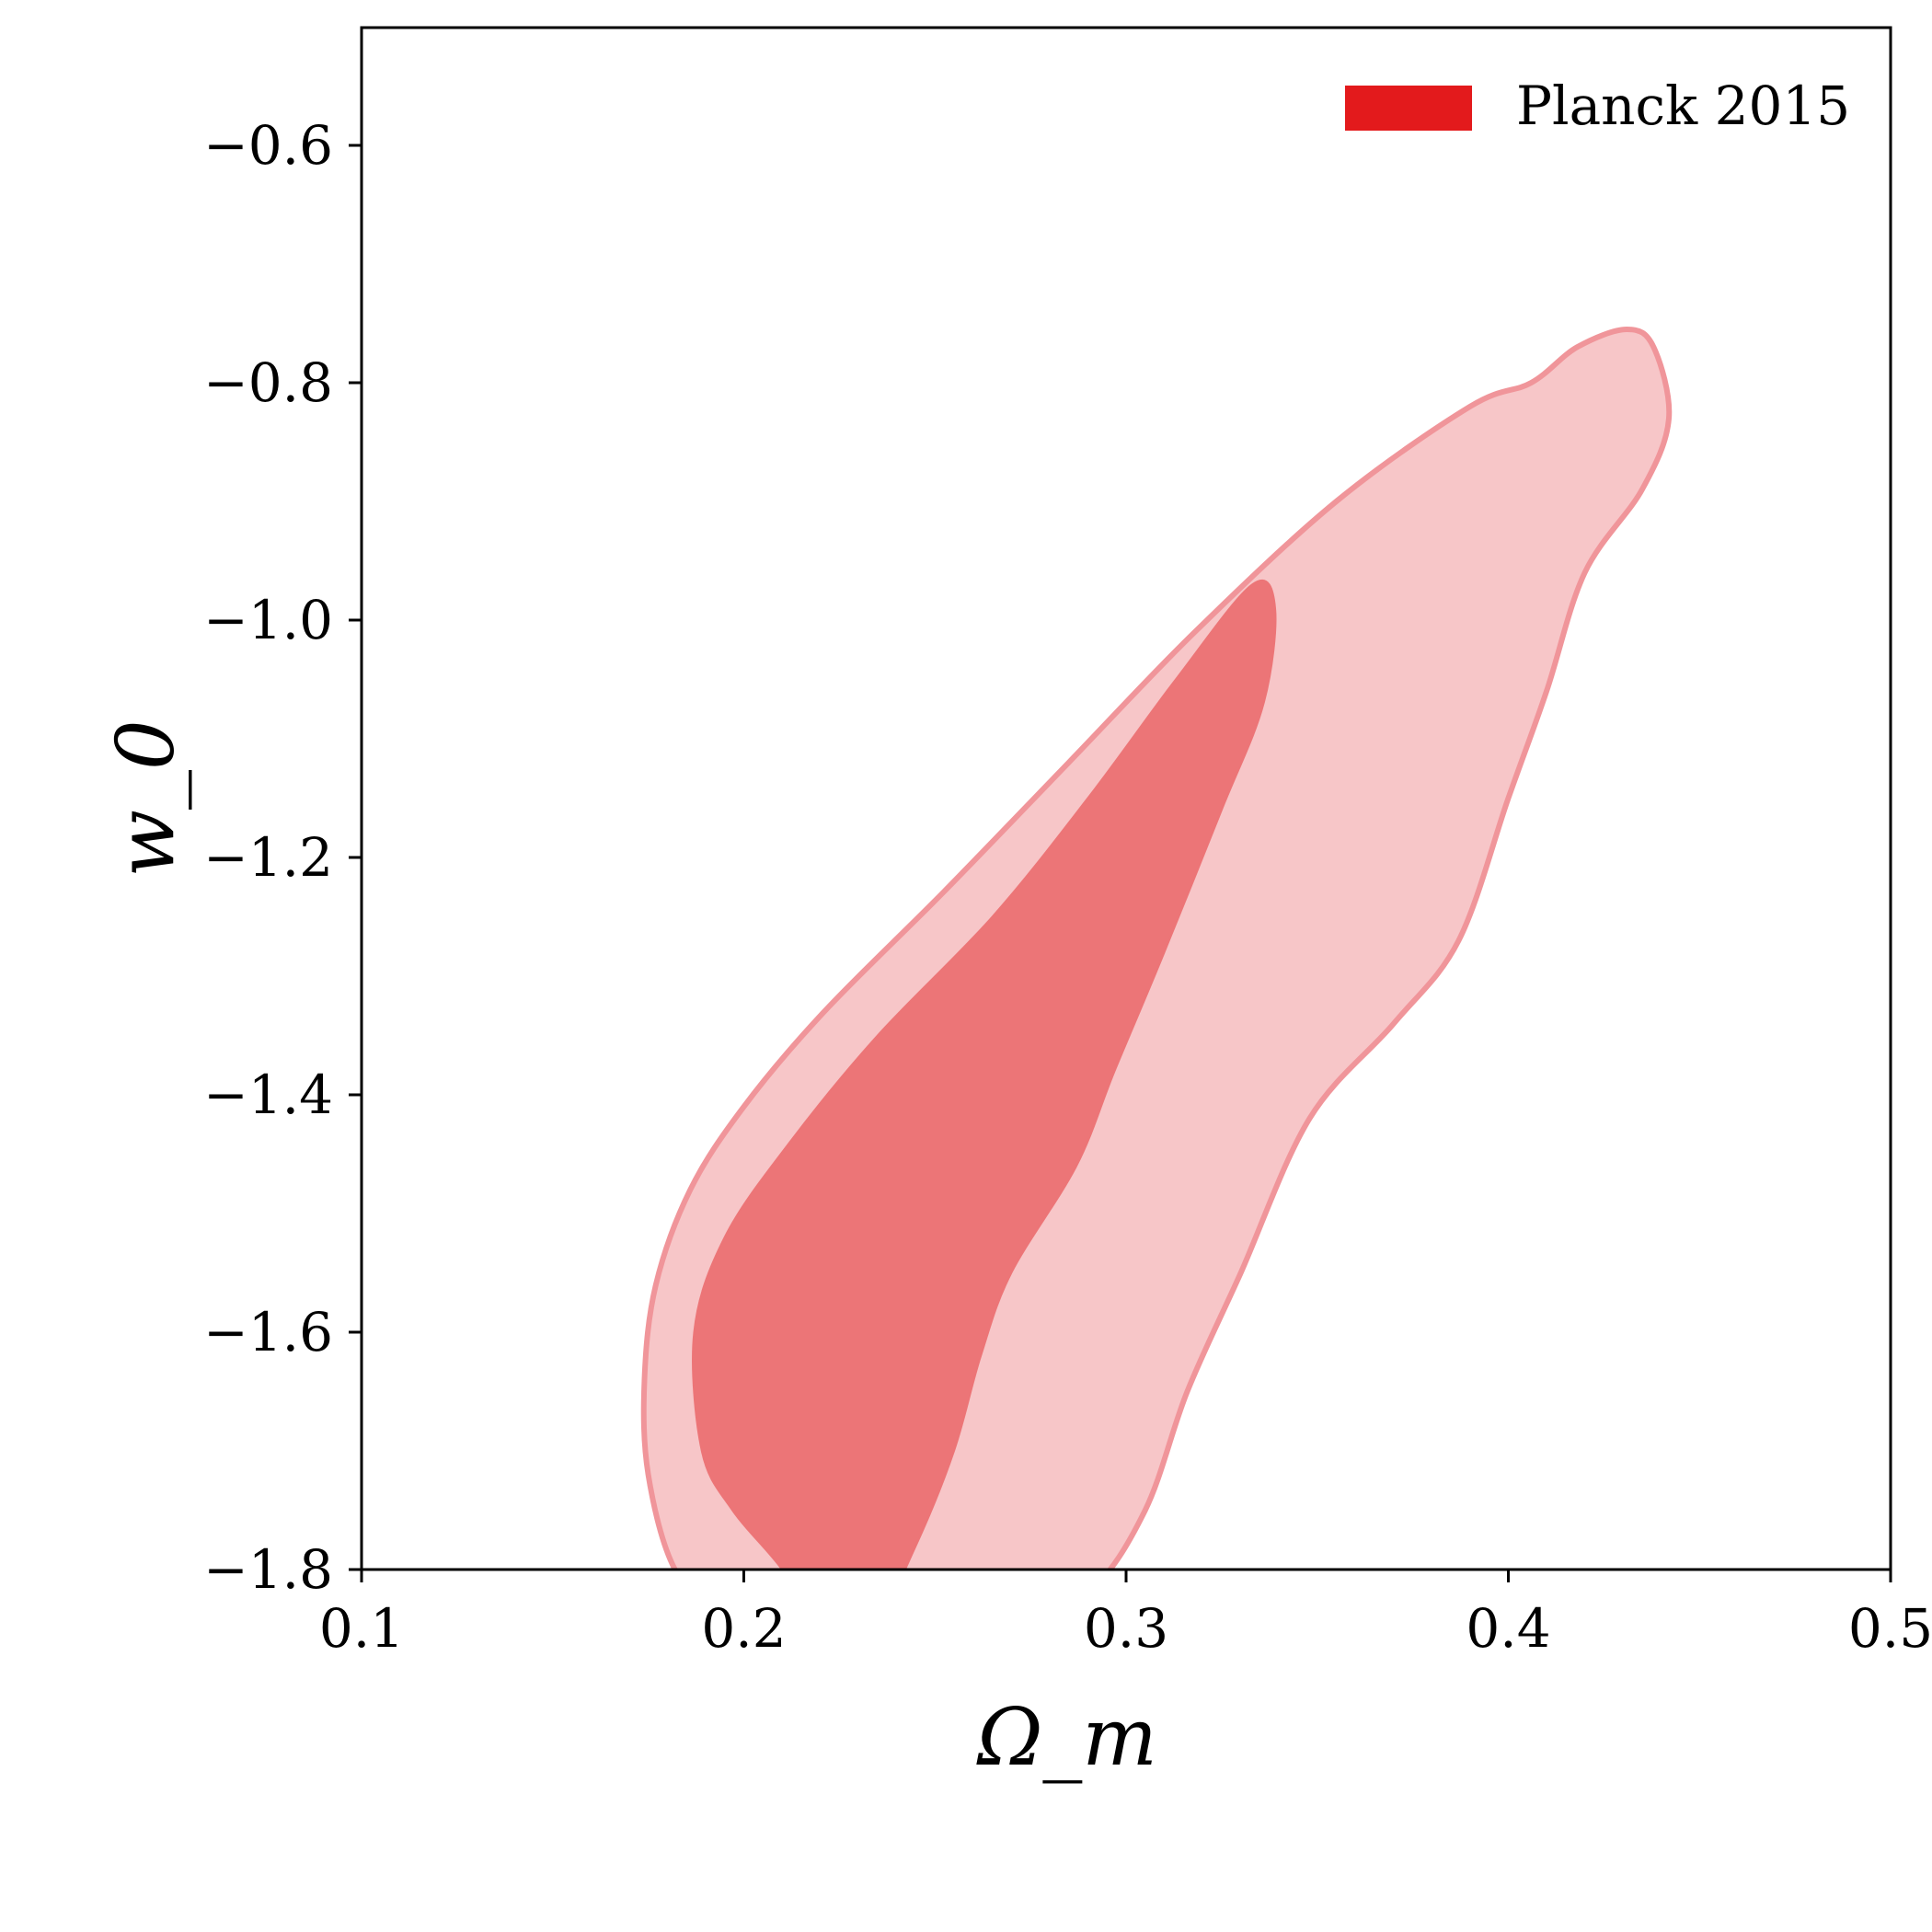 This screenshot has height=1932, width=1932. I want to click on x-axis: 0.1 0.2 0.3 0.4 0.5, so click(1125, 1615).